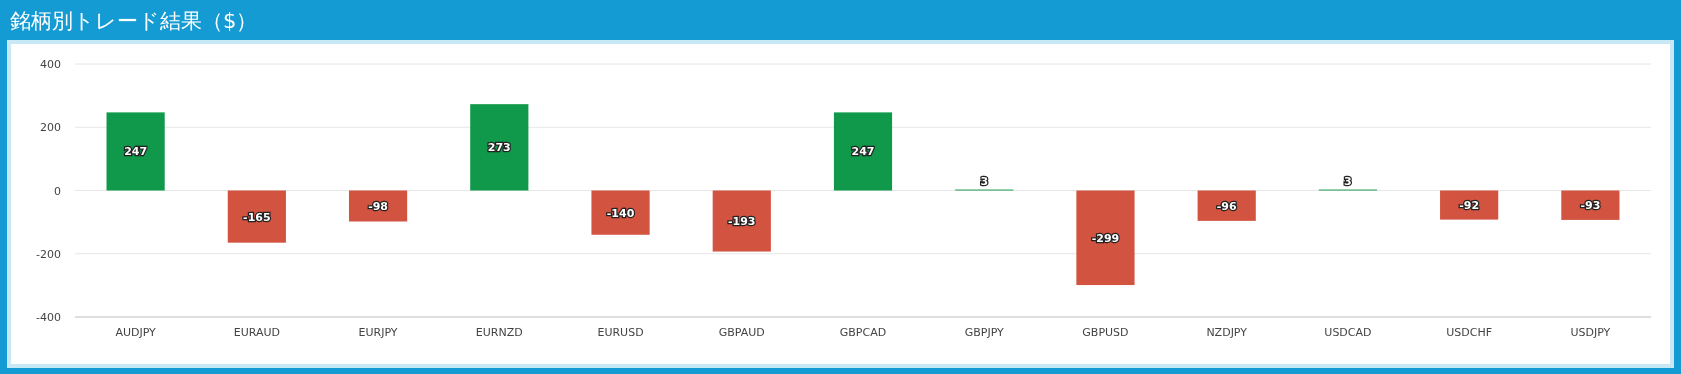 The image size is (1681, 374). I want to click on data-label: 273, so click(499, 148).